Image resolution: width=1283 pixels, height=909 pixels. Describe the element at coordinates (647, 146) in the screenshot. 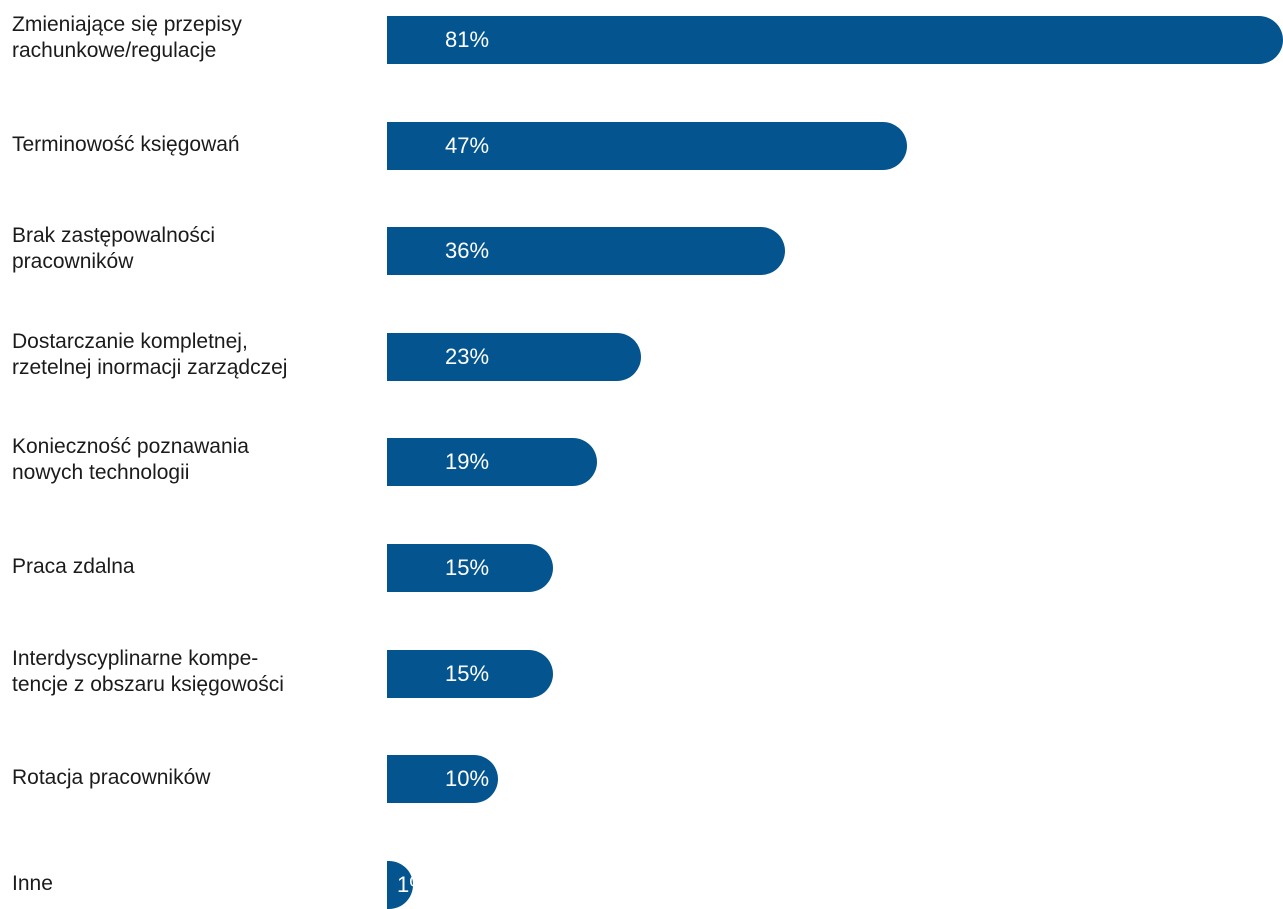

I see `bar: 47%` at that location.